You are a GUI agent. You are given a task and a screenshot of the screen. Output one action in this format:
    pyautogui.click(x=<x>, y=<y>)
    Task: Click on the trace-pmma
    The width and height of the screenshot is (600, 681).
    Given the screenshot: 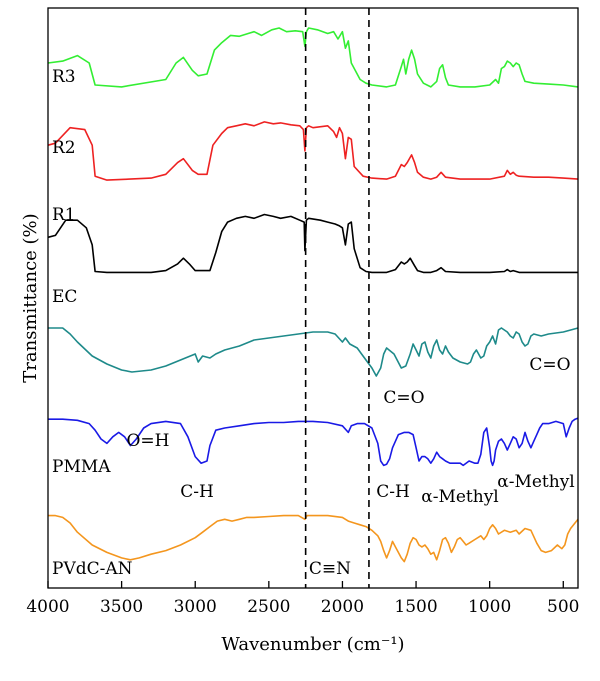 What is the action you would take?
    pyautogui.click(x=313, y=442)
    